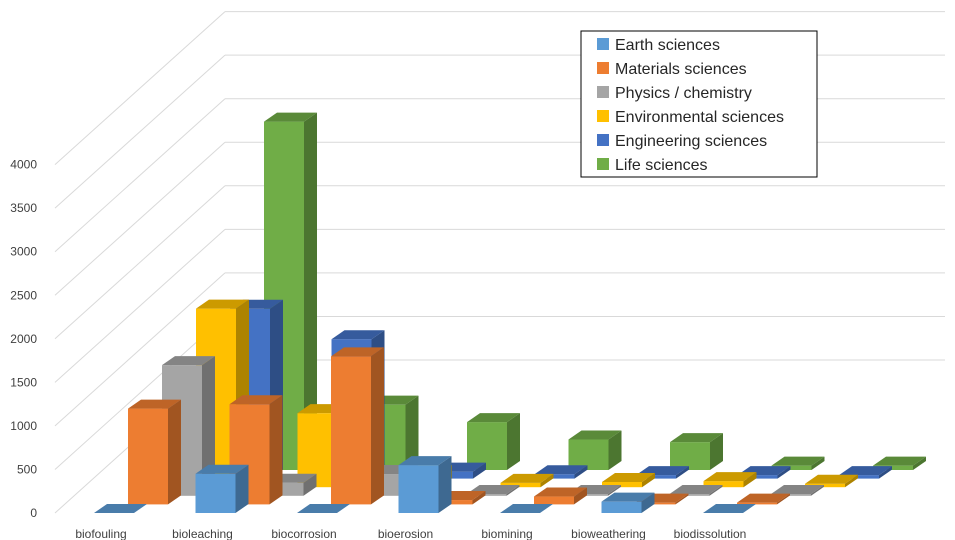 This screenshot has width=955, height=540. What do you see at coordinates (23, 252) in the screenshot?
I see `y-tick-label: 3000` at bounding box center [23, 252].